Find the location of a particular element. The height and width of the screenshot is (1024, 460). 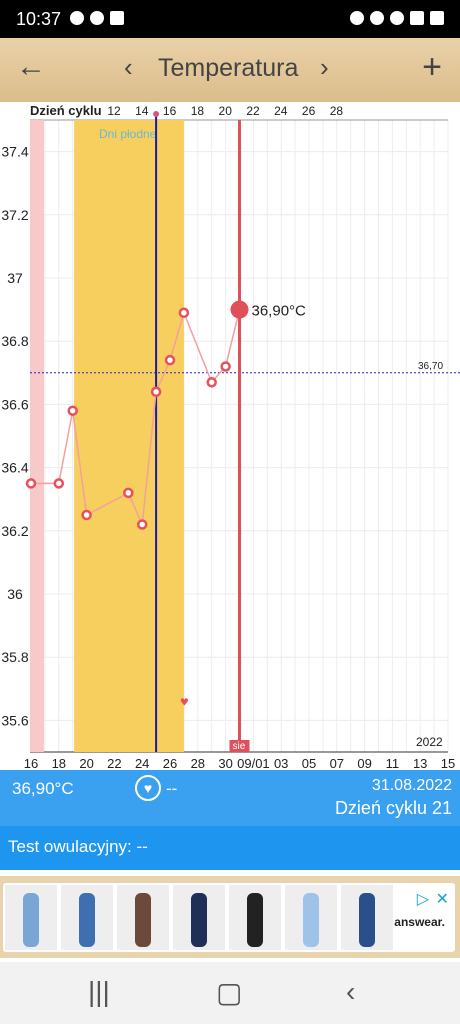

ad-banner: ▷ ✕ answear. is located at coordinates (229, 917).